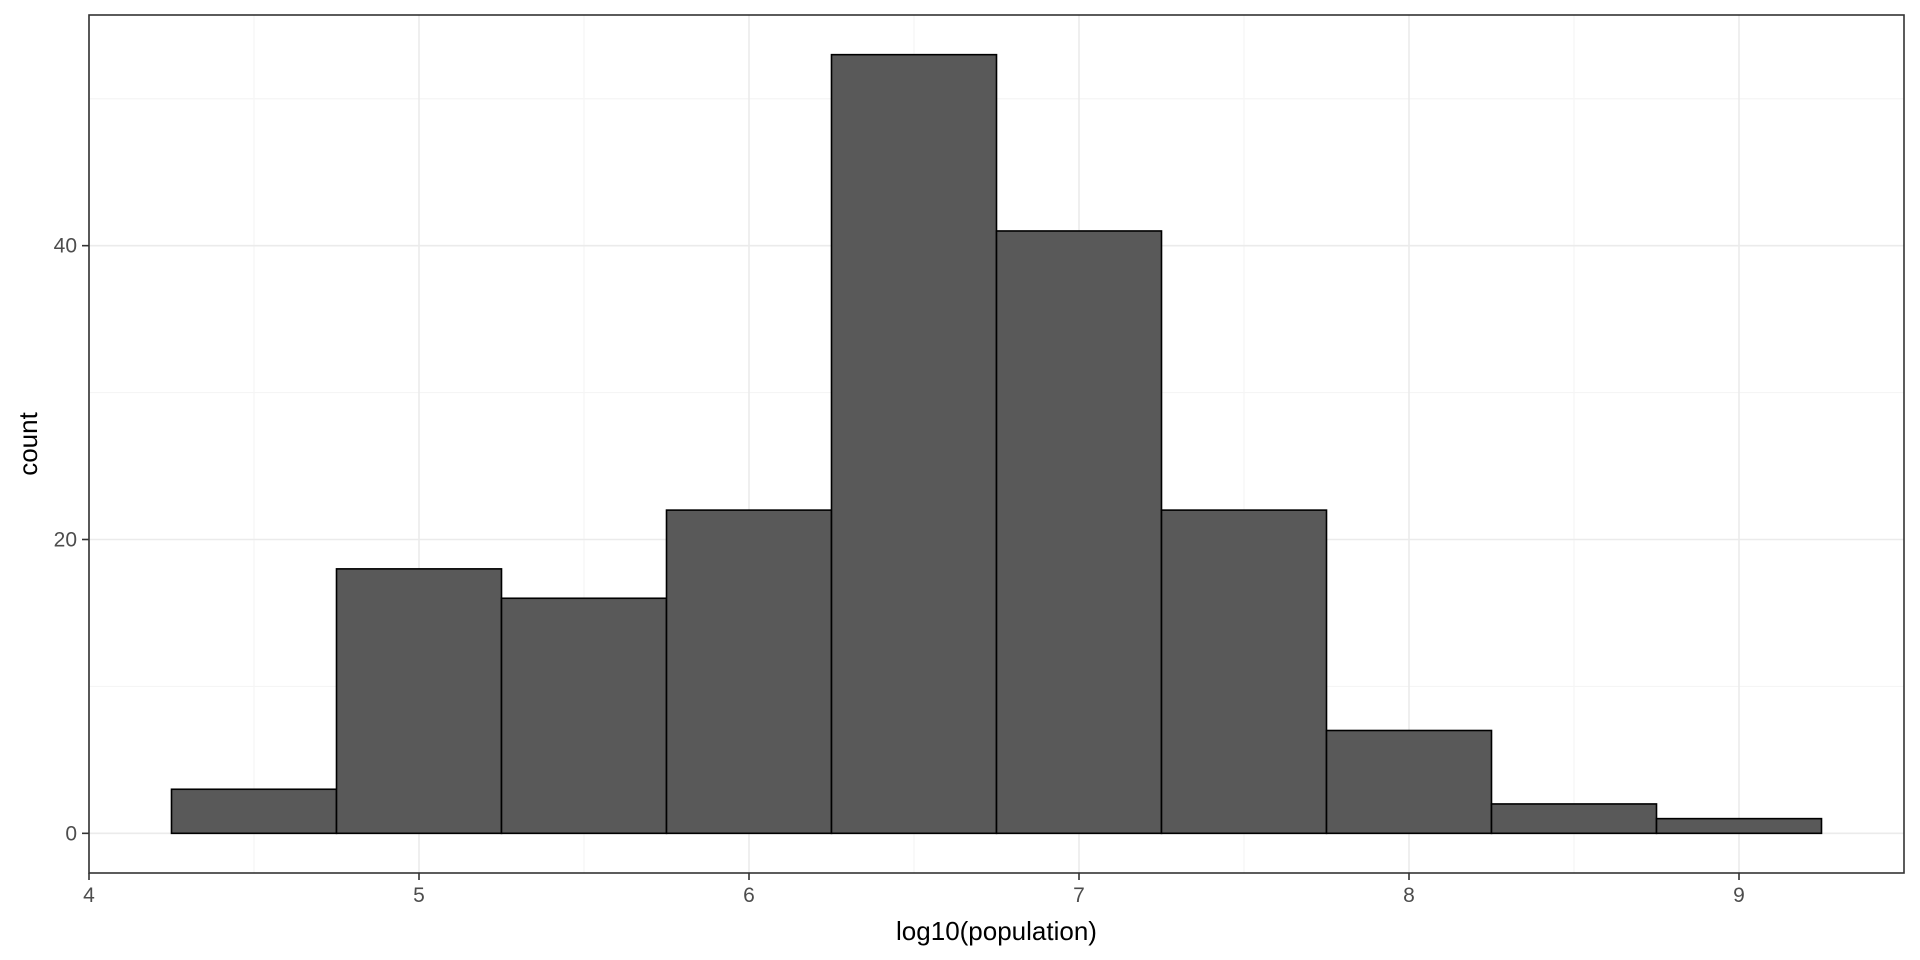  Describe the element at coordinates (65, 246) in the screenshot. I see `y-tick-label: 40` at that location.